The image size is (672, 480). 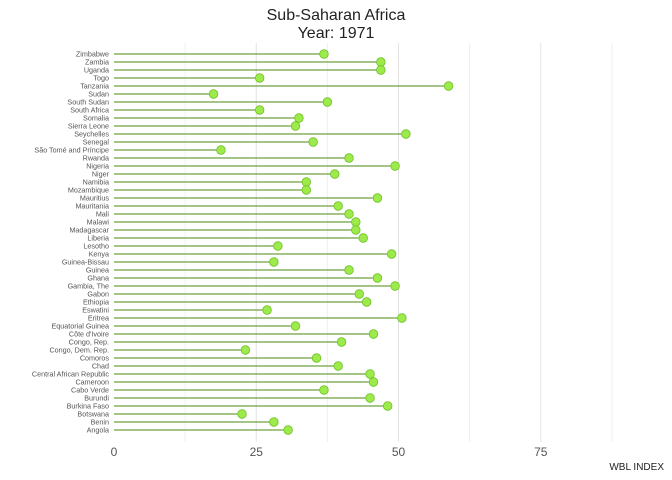 I want to click on y-tick-label: Rwanda, so click(x=96, y=158).